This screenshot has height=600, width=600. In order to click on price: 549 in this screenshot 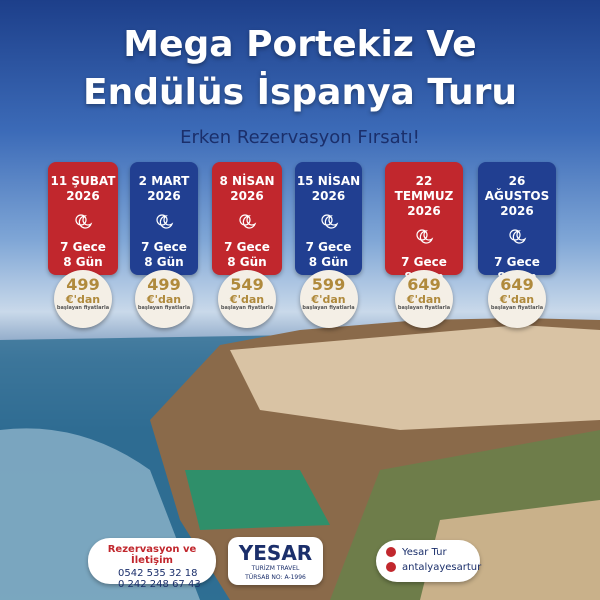, I will do `click(247, 284)`.